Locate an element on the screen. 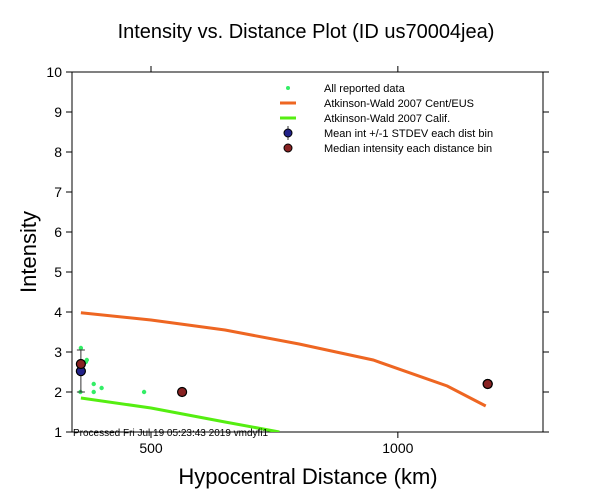 The image size is (612, 504). y-tick-label: 5 is located at coordinates (58, 272).